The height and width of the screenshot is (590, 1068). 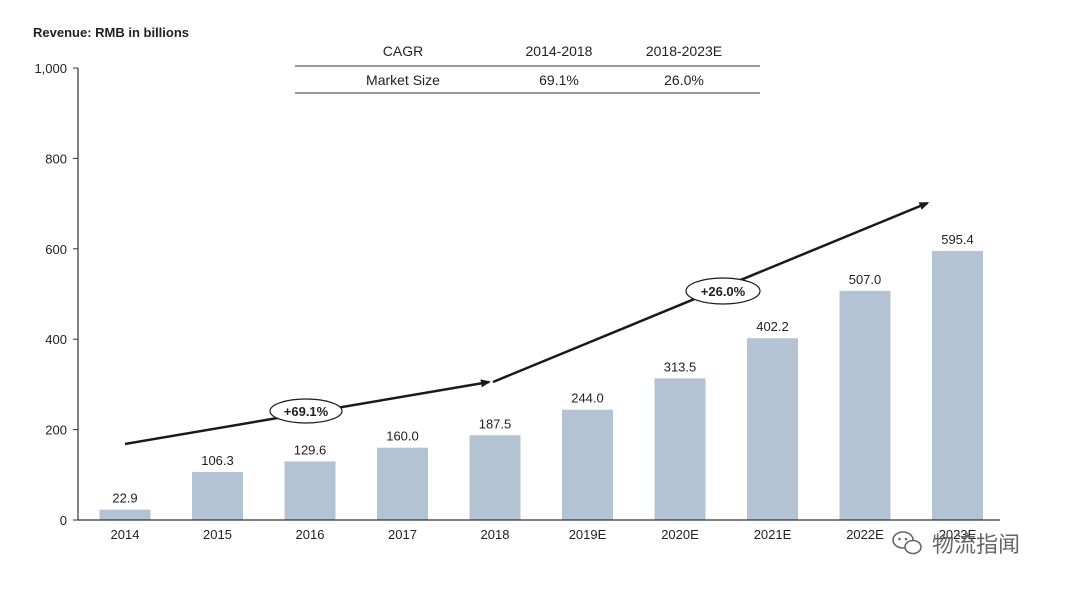 I want to click on y-axis: 0 200 400 600 800 1,000, so click(x=56, y=294).